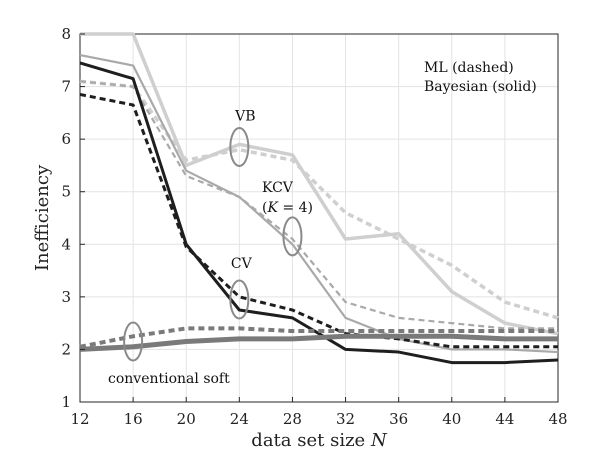 The height and width of the screenshot is (464, 605). What do you see at coordinates (272, 208) in the screenshot?
I see `annotation-kcv-k-var: K` at bounding box center [272, 208].